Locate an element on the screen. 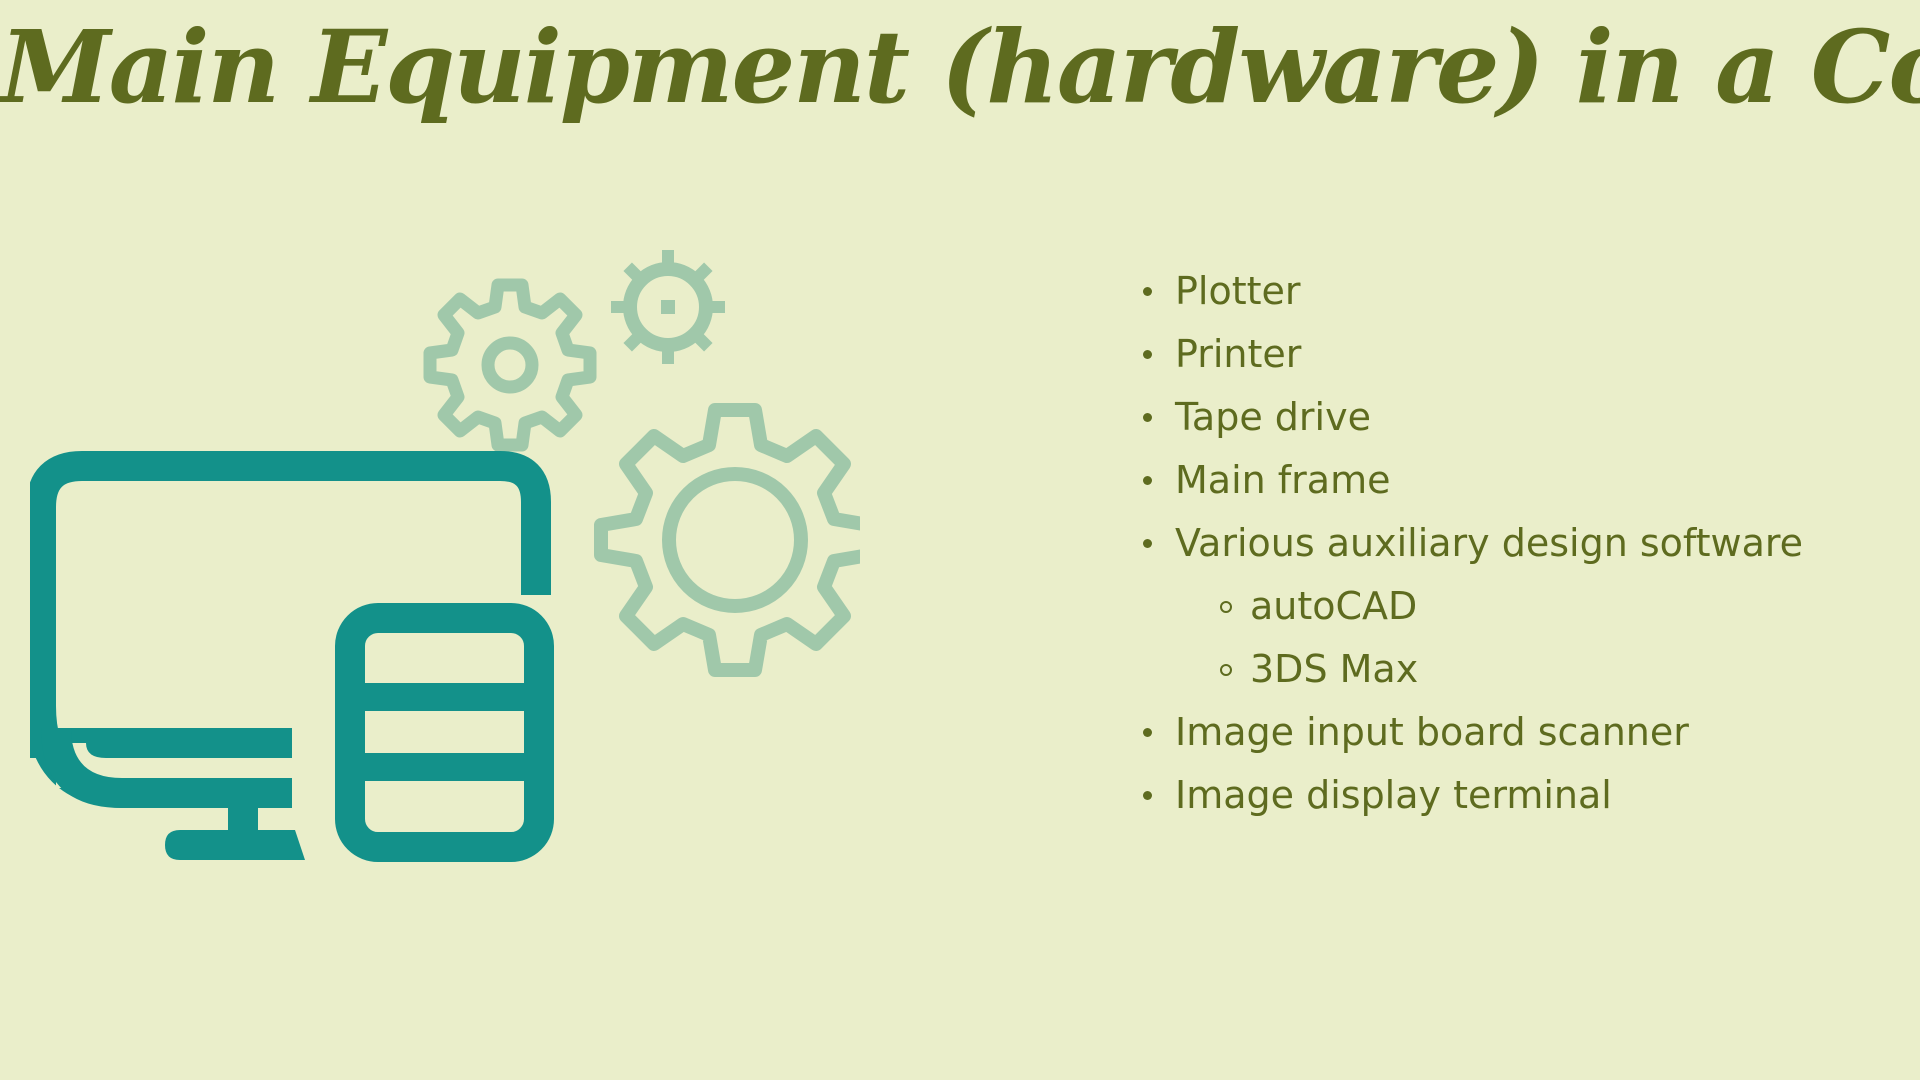 This screenshot has width=1920, height=1080. list-item-label: Tape drive is located at coordinates (1273, 417).